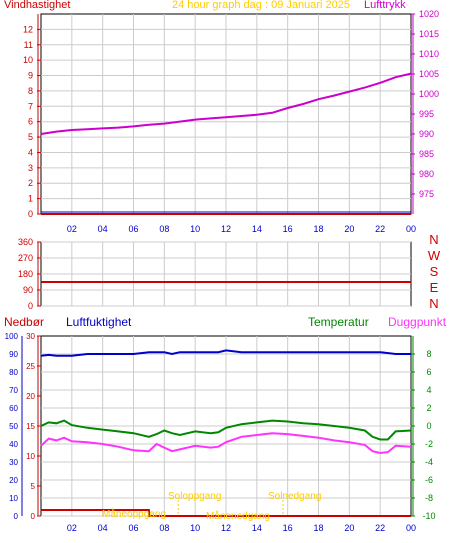  I want to click on wind-tick-label: 5, so click(30, 137).